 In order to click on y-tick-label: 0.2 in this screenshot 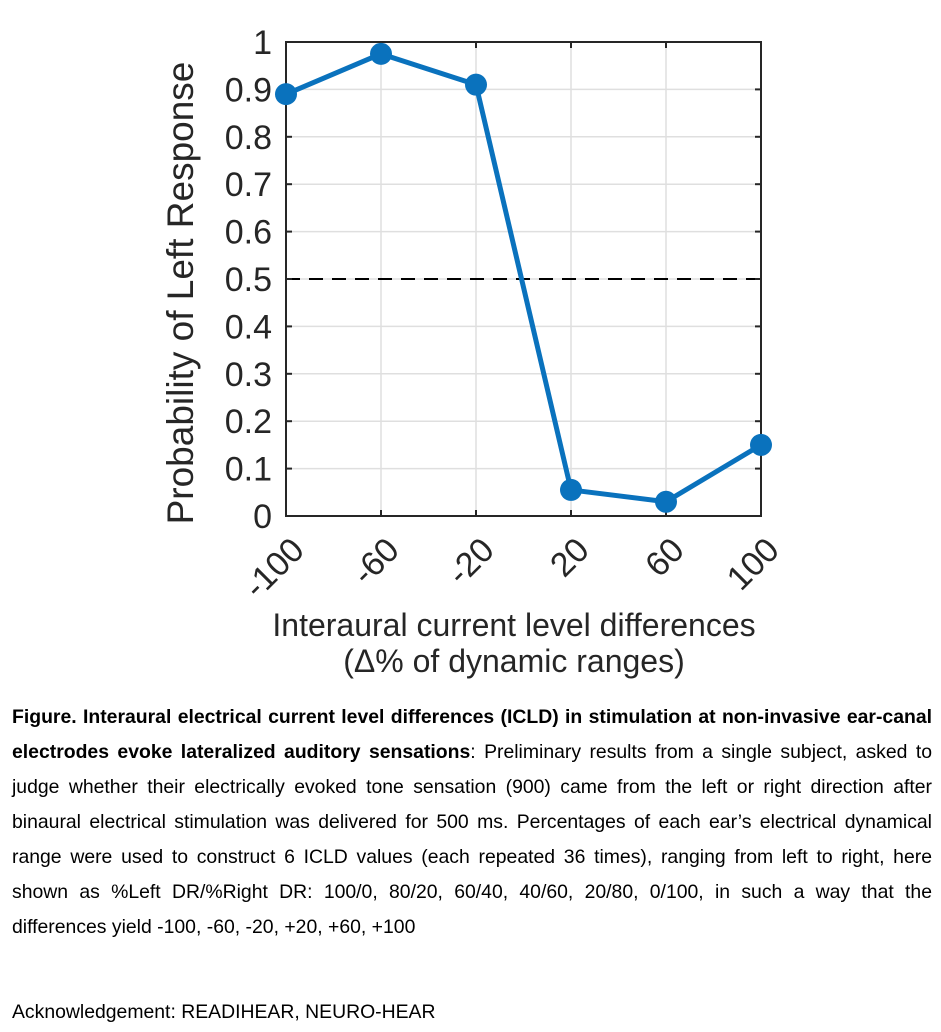, I will do `click(248, 422)`.